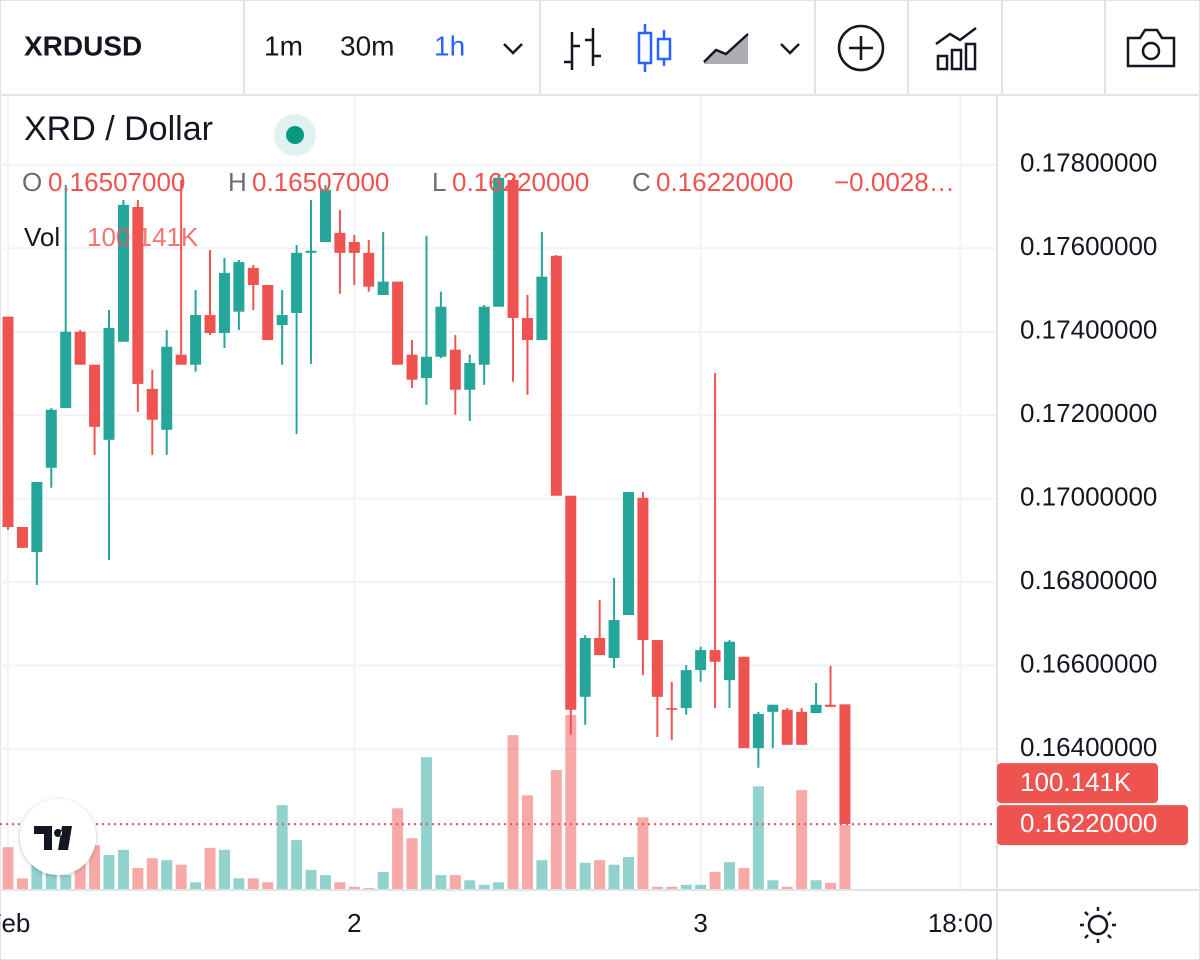 This screenshot has height=960, width=1200. What do you see at coordinates (58, 837) in the screenshot?
I see `tv-logo` at bounding box center [58, 837].